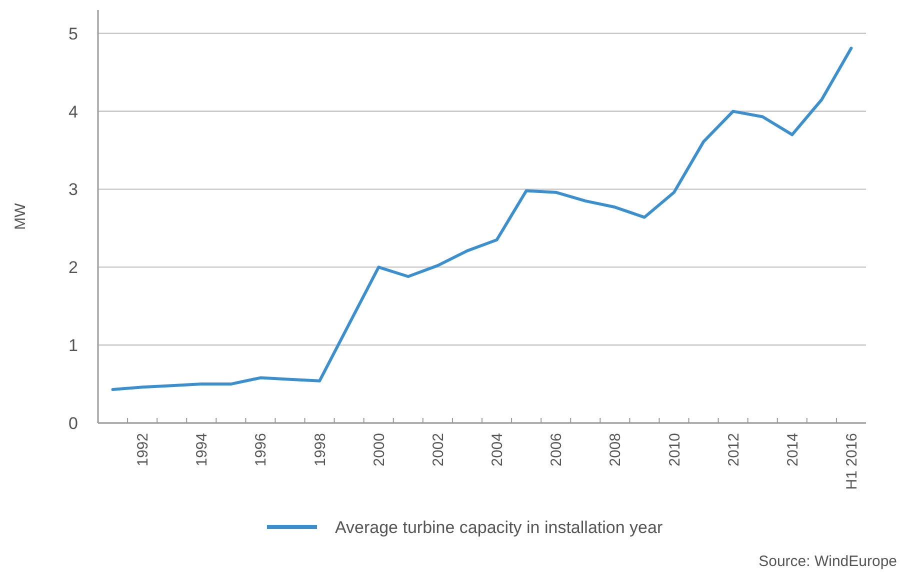 The height and width of the screenshot is (576, 901). I want to click on y-tick-label: 4, so click(73, 112).